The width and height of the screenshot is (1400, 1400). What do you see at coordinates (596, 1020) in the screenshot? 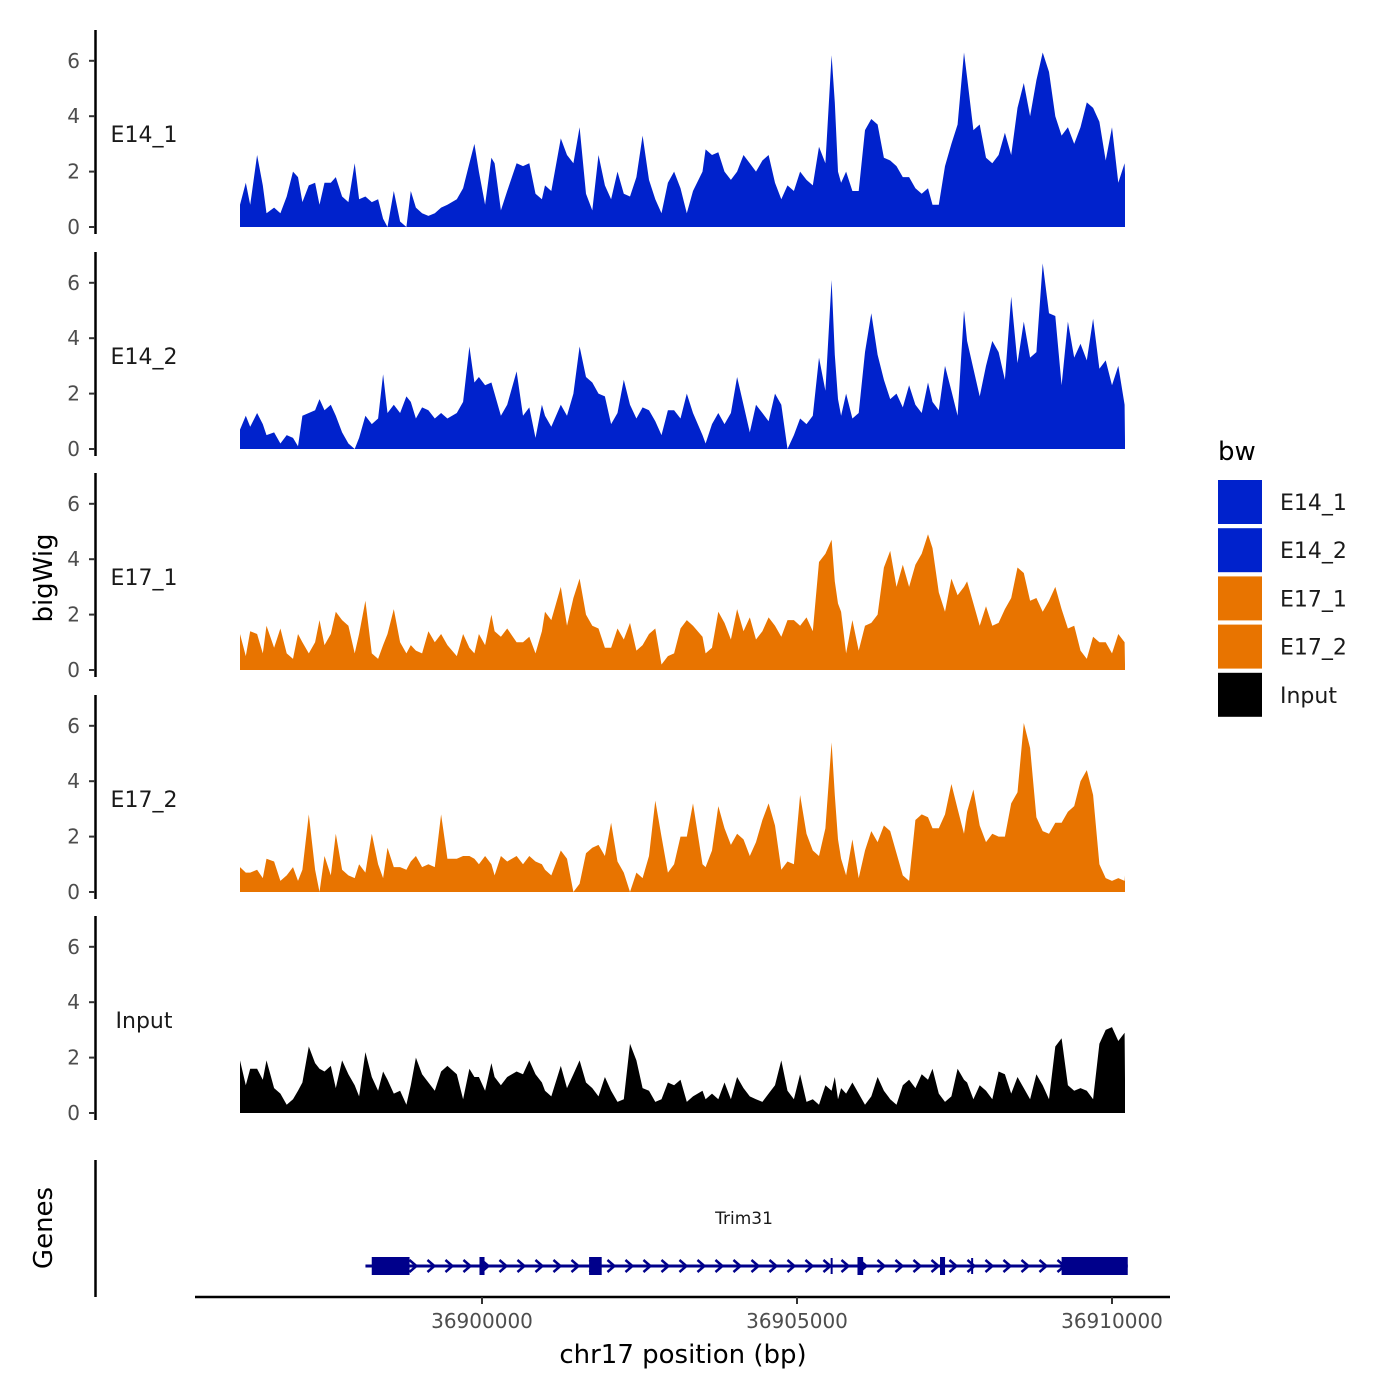
I see `track-Input: 0 2 4 6 Input` at bounding box center [596, 1020].